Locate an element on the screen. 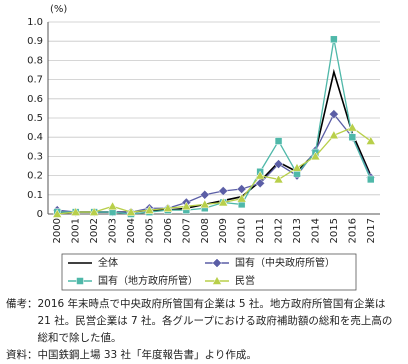 The image size is (408, 364). source-label: 資料： is located at coordinates (22, 355).